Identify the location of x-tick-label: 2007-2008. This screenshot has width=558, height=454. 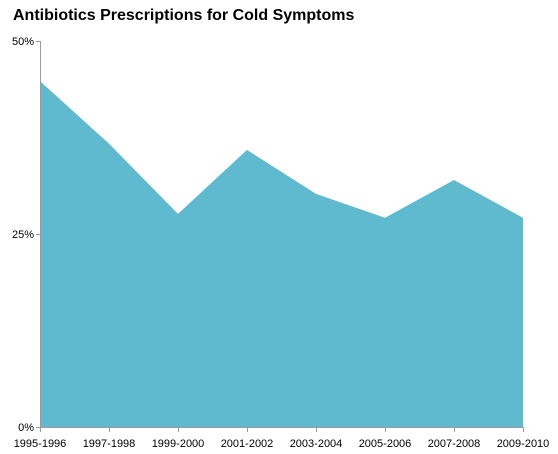
(454, 444).